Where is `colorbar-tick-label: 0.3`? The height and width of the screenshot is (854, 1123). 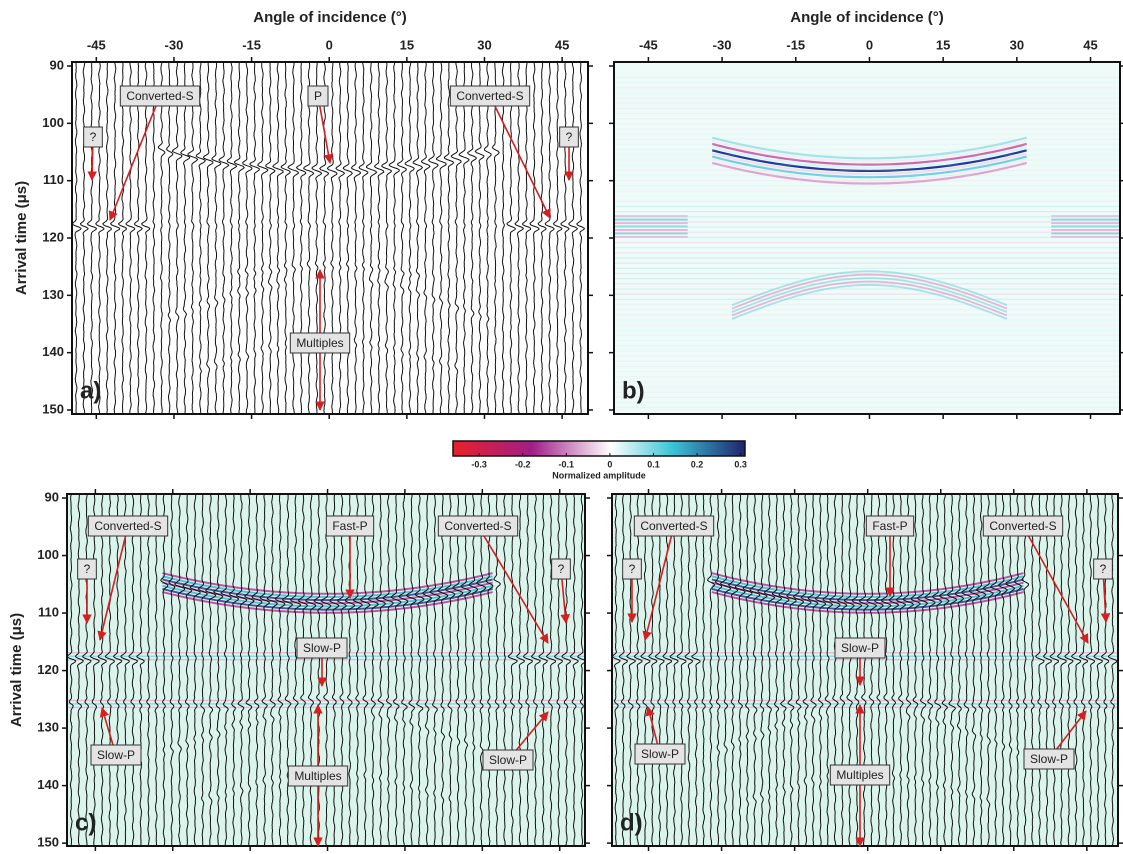
colorbar-tick-label: 0.3 is located at coordinates (740, 464).